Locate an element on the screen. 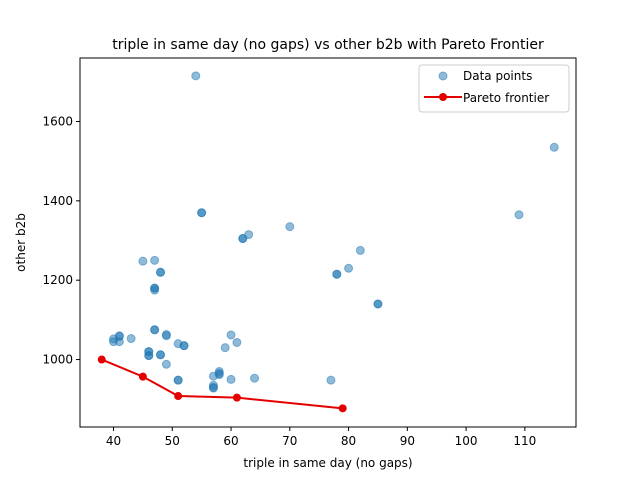 The width and height of the screenshot is (640, 480). x-axis: 40 50 60 70 80 90 100 110 is located at coordinates (321, 437).